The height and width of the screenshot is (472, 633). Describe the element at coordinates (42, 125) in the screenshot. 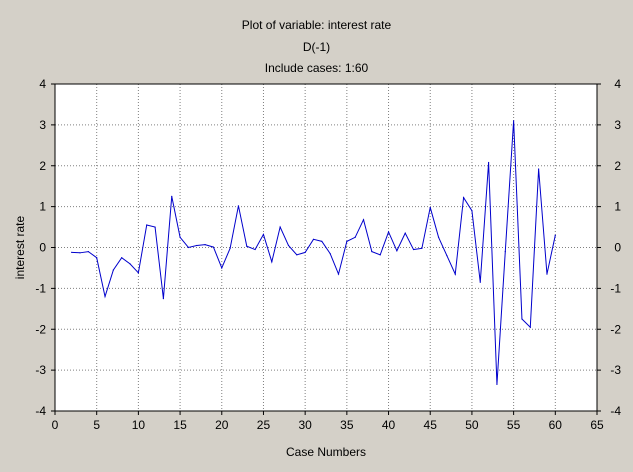

I see `y-tick-label-left: 3` at that location.